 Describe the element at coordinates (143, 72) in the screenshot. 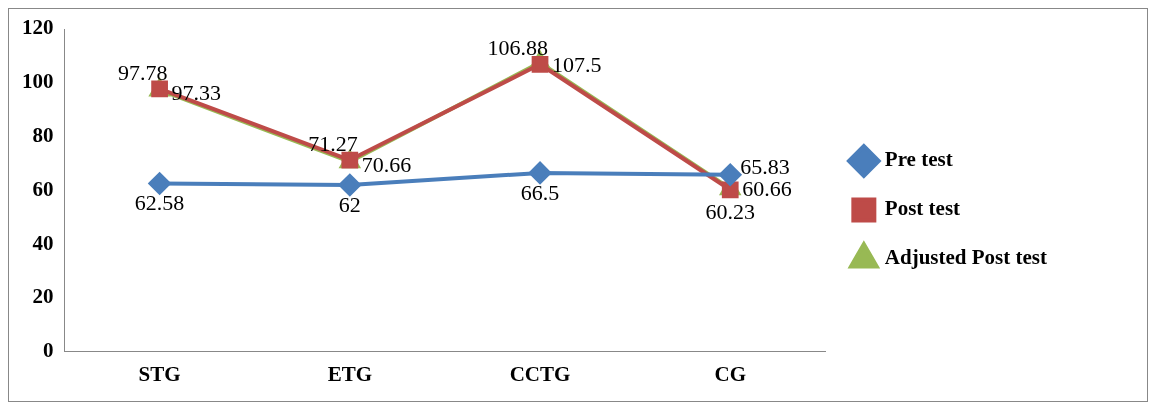

I see `data-label: 97.78` at that location.